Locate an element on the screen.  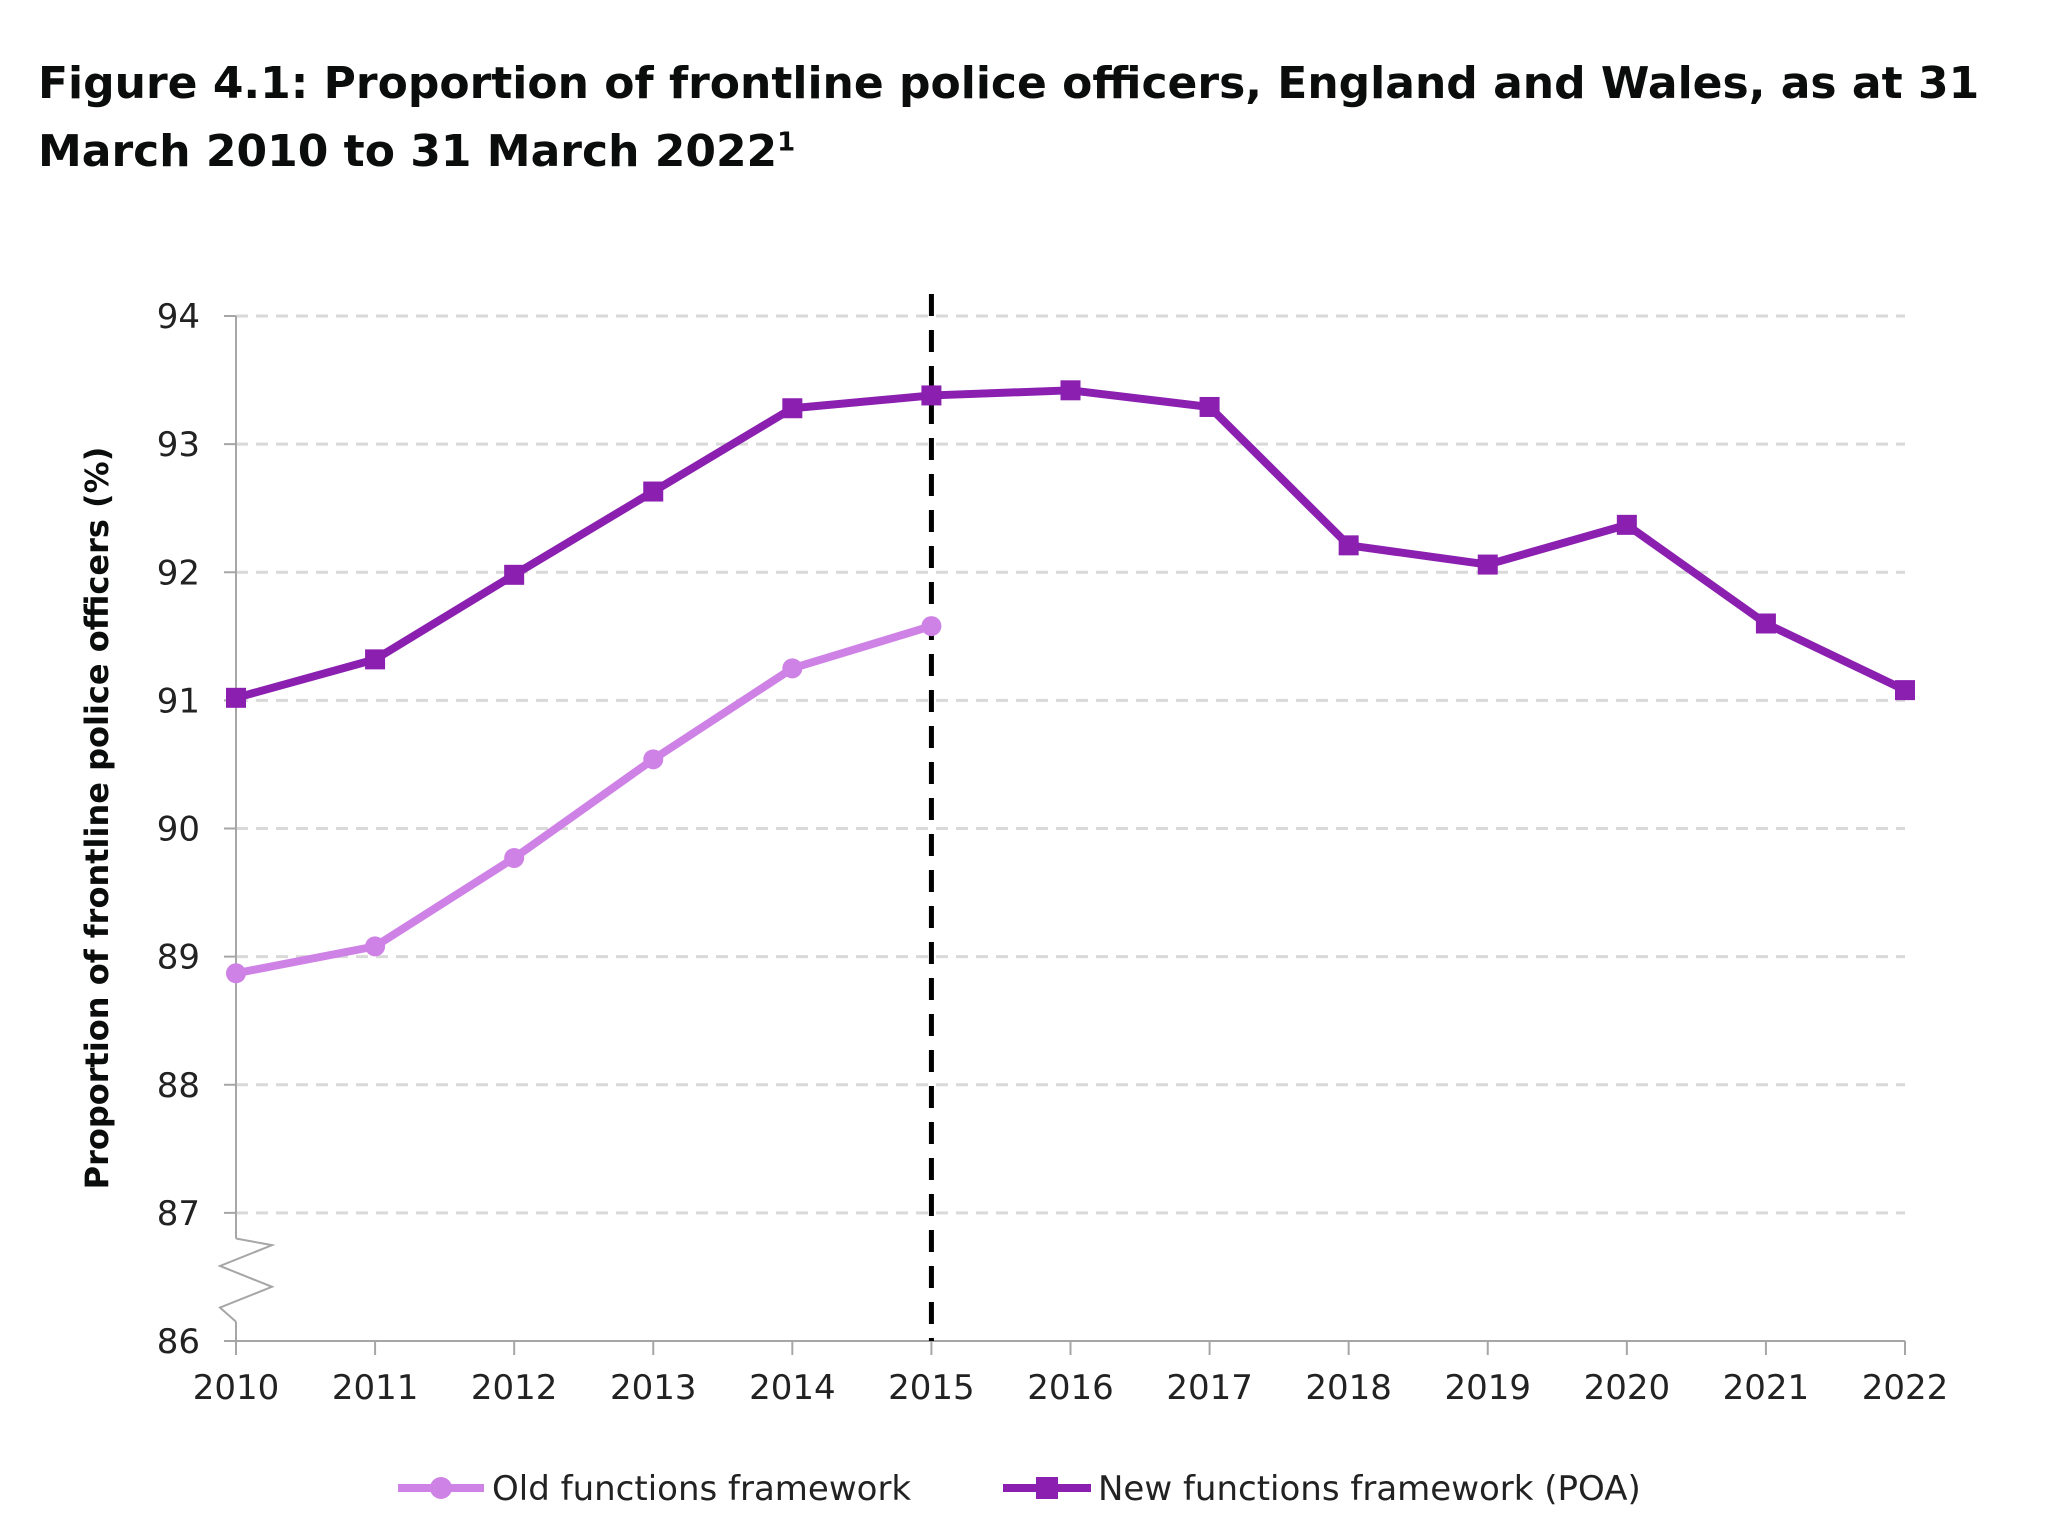
title-footnote-marker: 1 is located at coordinates (786, 142).